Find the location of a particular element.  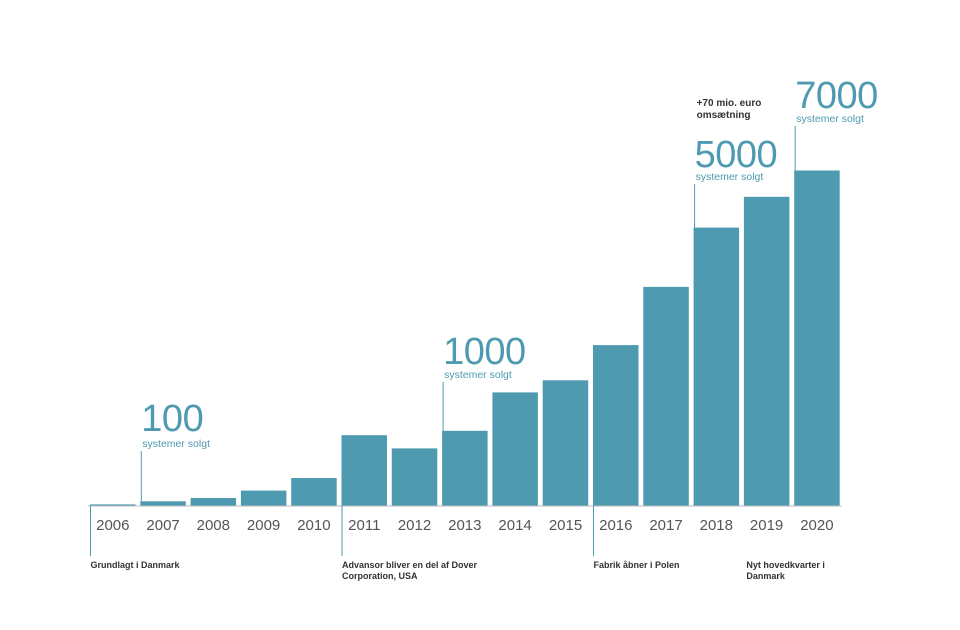

x-tick-label: 2018 is located at coordinates (716, 525).